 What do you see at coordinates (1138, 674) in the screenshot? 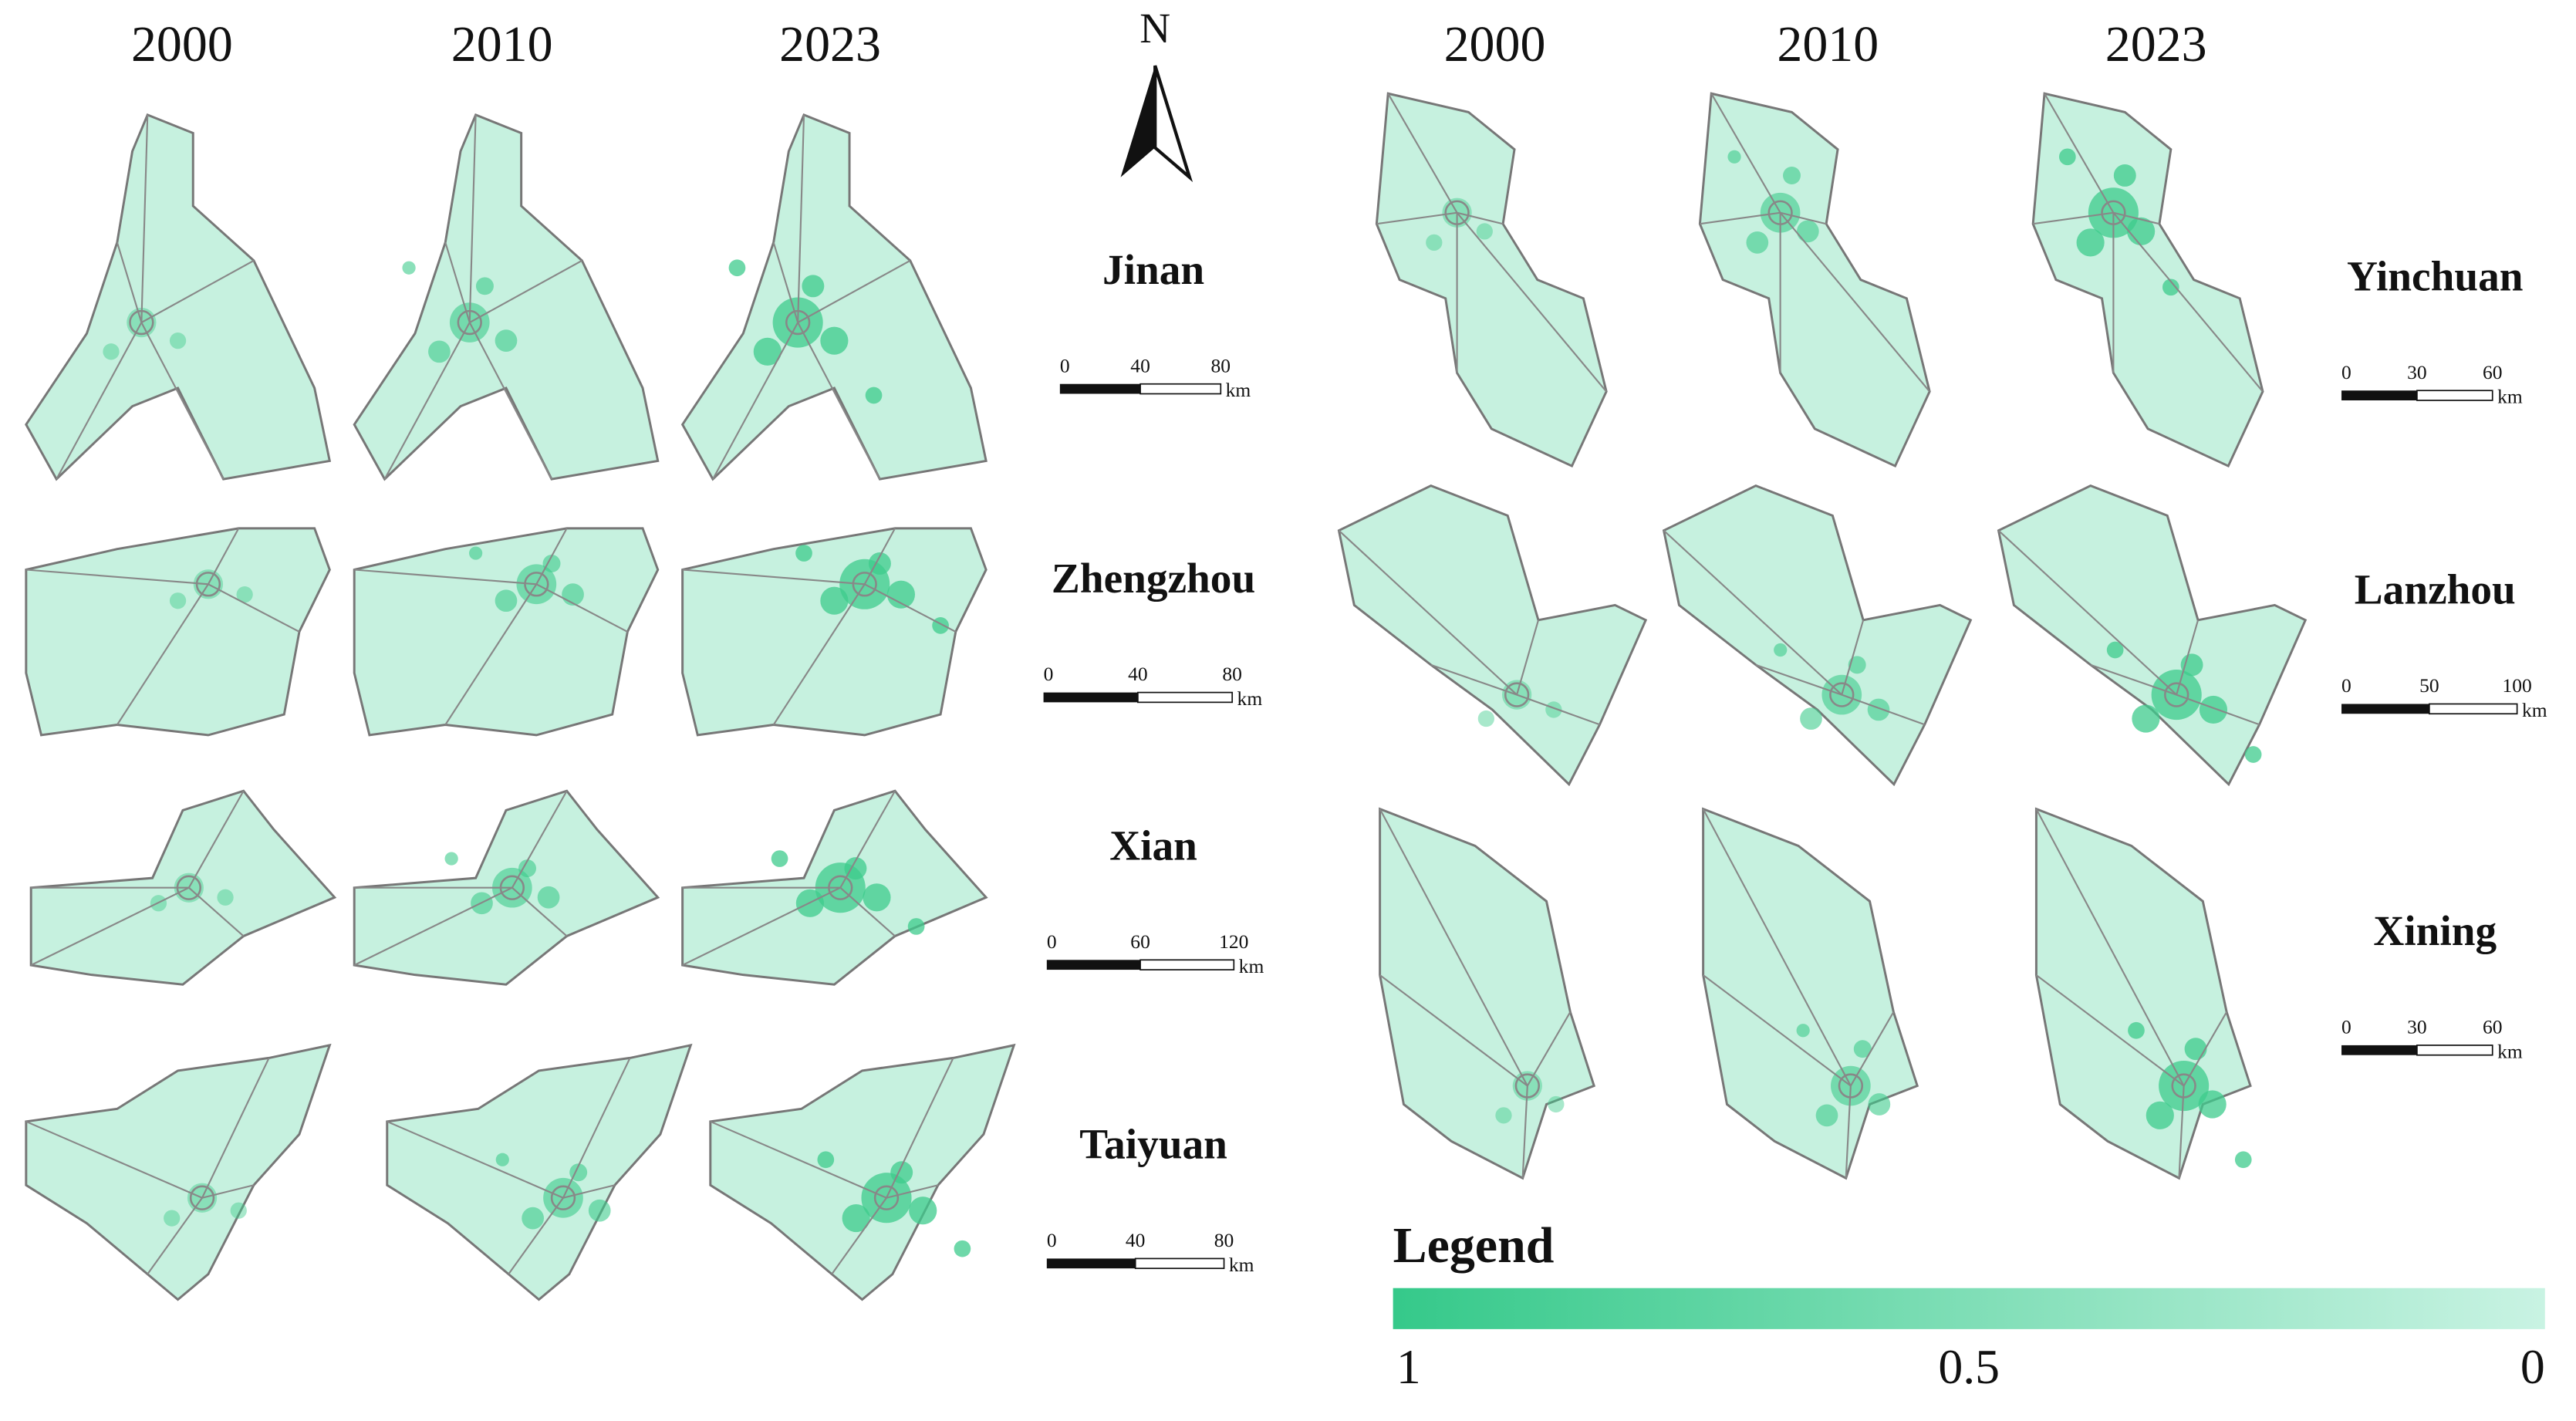
I see `scale-tick-label: 40` at bounding box center [1138, 674].